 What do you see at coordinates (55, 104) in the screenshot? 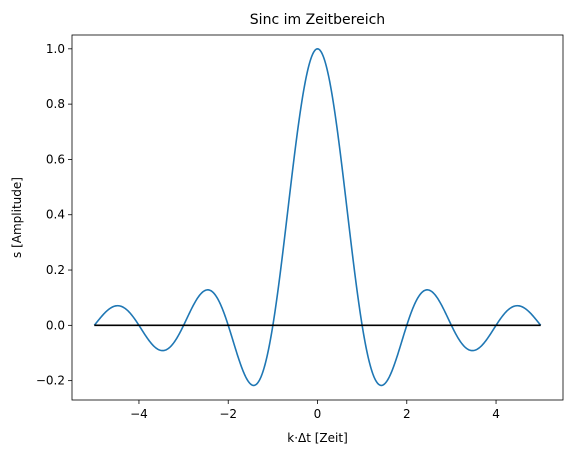
I see `y-tick-label: 0.8` at bounding box center [55, 104].